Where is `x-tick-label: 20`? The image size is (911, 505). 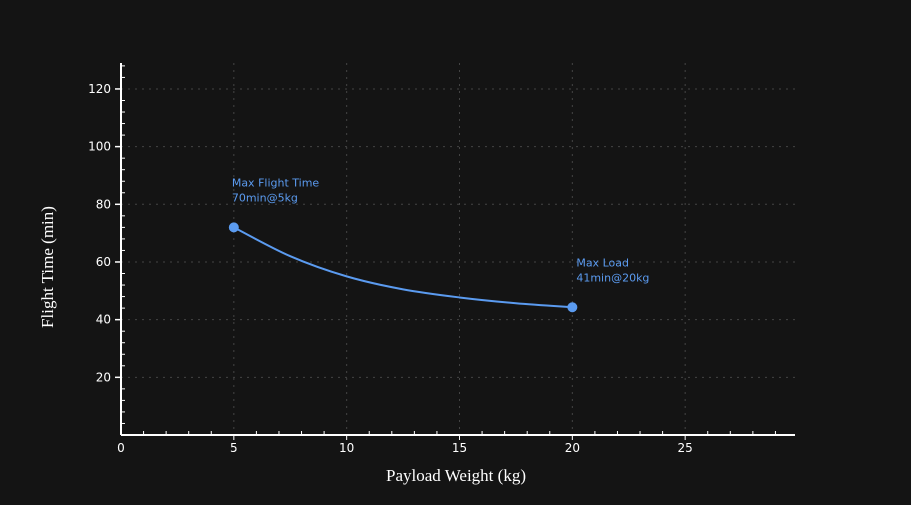
x-tick-label: 20 is located at coordinates (572, 448).